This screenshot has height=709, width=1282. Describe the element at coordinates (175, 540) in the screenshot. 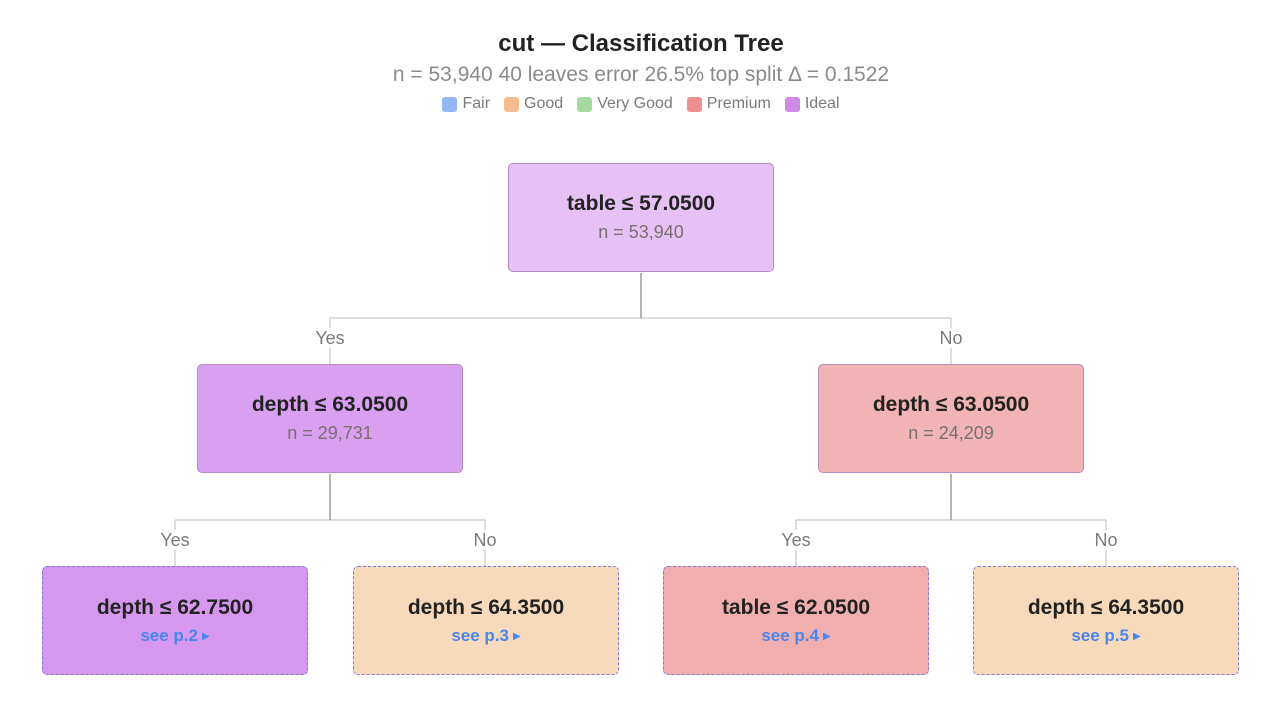

I see `edge-label-left-yes: Yes` at that location.